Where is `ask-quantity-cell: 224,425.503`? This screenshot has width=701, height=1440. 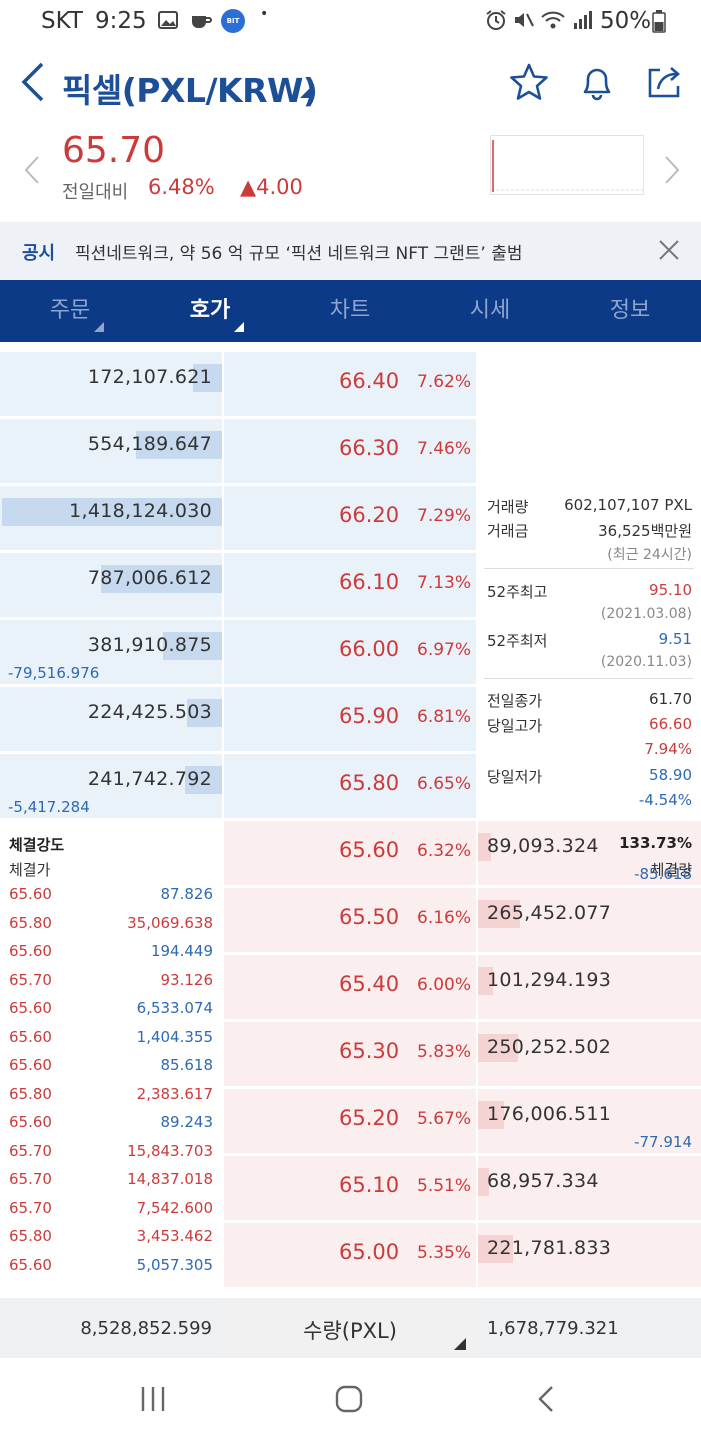 ask-quantity-cell: 224,425.503 is located at coordinates (111, 719).